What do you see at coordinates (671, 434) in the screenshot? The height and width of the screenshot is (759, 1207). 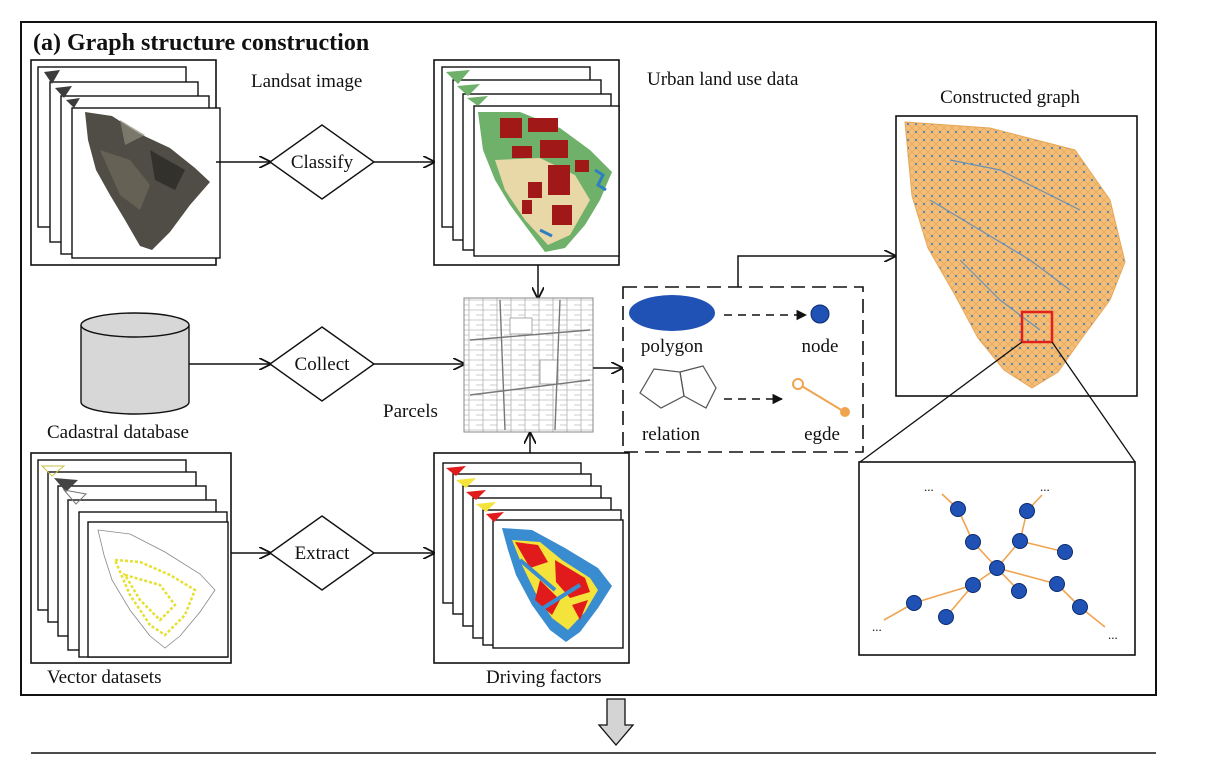 I see `relation-label: relation` at bounding box center [671, 434].